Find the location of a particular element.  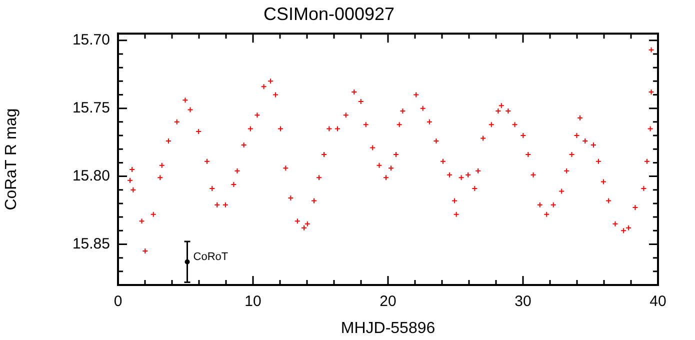

x-tick-label: 10 is located at coordinates (253, 301).